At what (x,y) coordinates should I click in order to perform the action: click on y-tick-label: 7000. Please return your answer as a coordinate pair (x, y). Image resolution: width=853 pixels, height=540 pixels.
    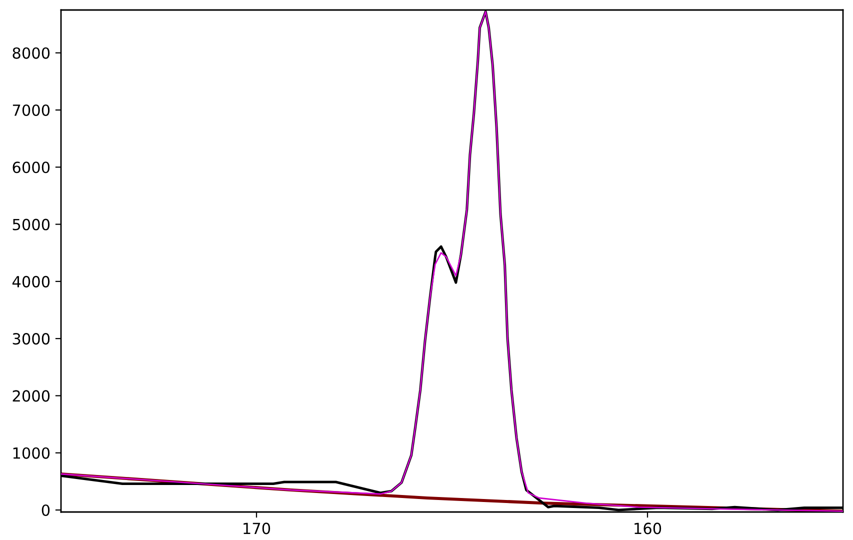
    Looking at the image, I should click on (31, 110).